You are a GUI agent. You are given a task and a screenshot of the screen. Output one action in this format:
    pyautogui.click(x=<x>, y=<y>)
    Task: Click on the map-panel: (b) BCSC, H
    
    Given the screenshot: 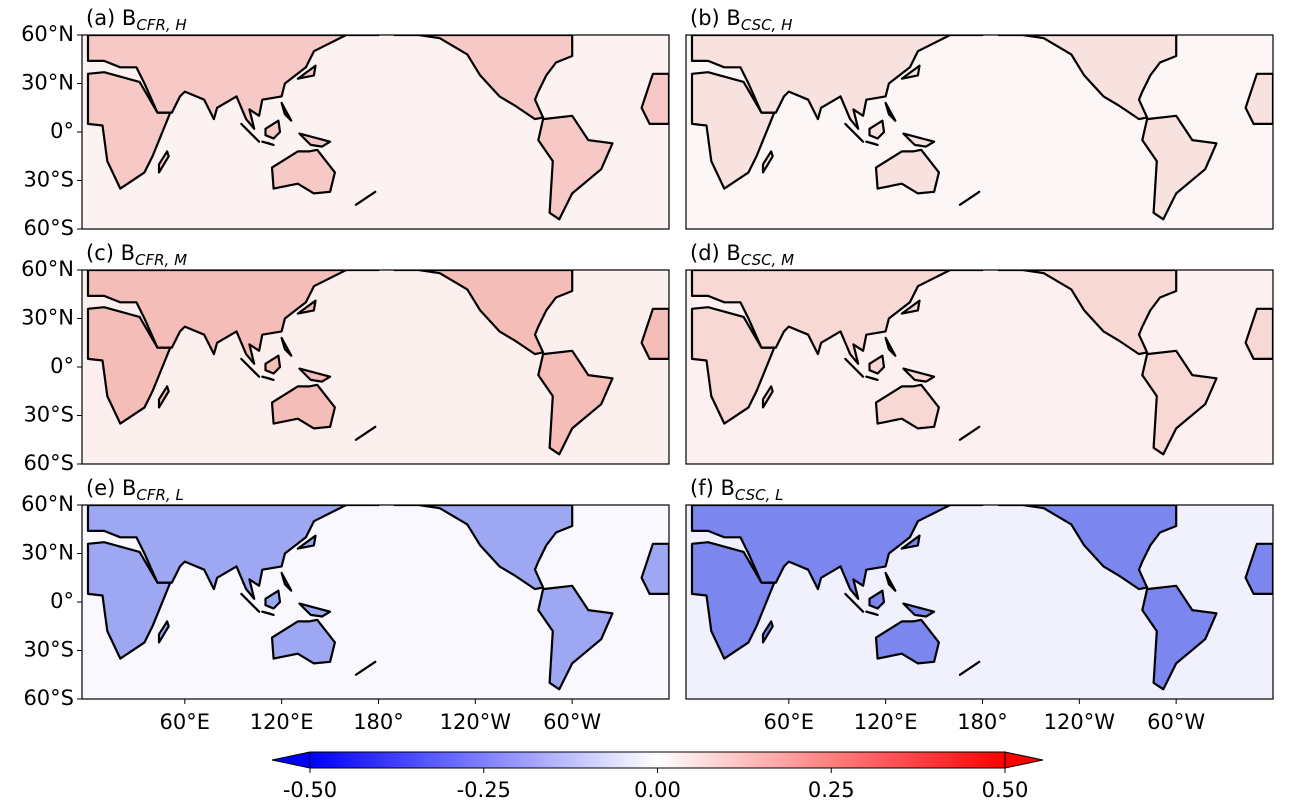 What is the action you would take?
    pyautogui.click(x=979, y=118)
    